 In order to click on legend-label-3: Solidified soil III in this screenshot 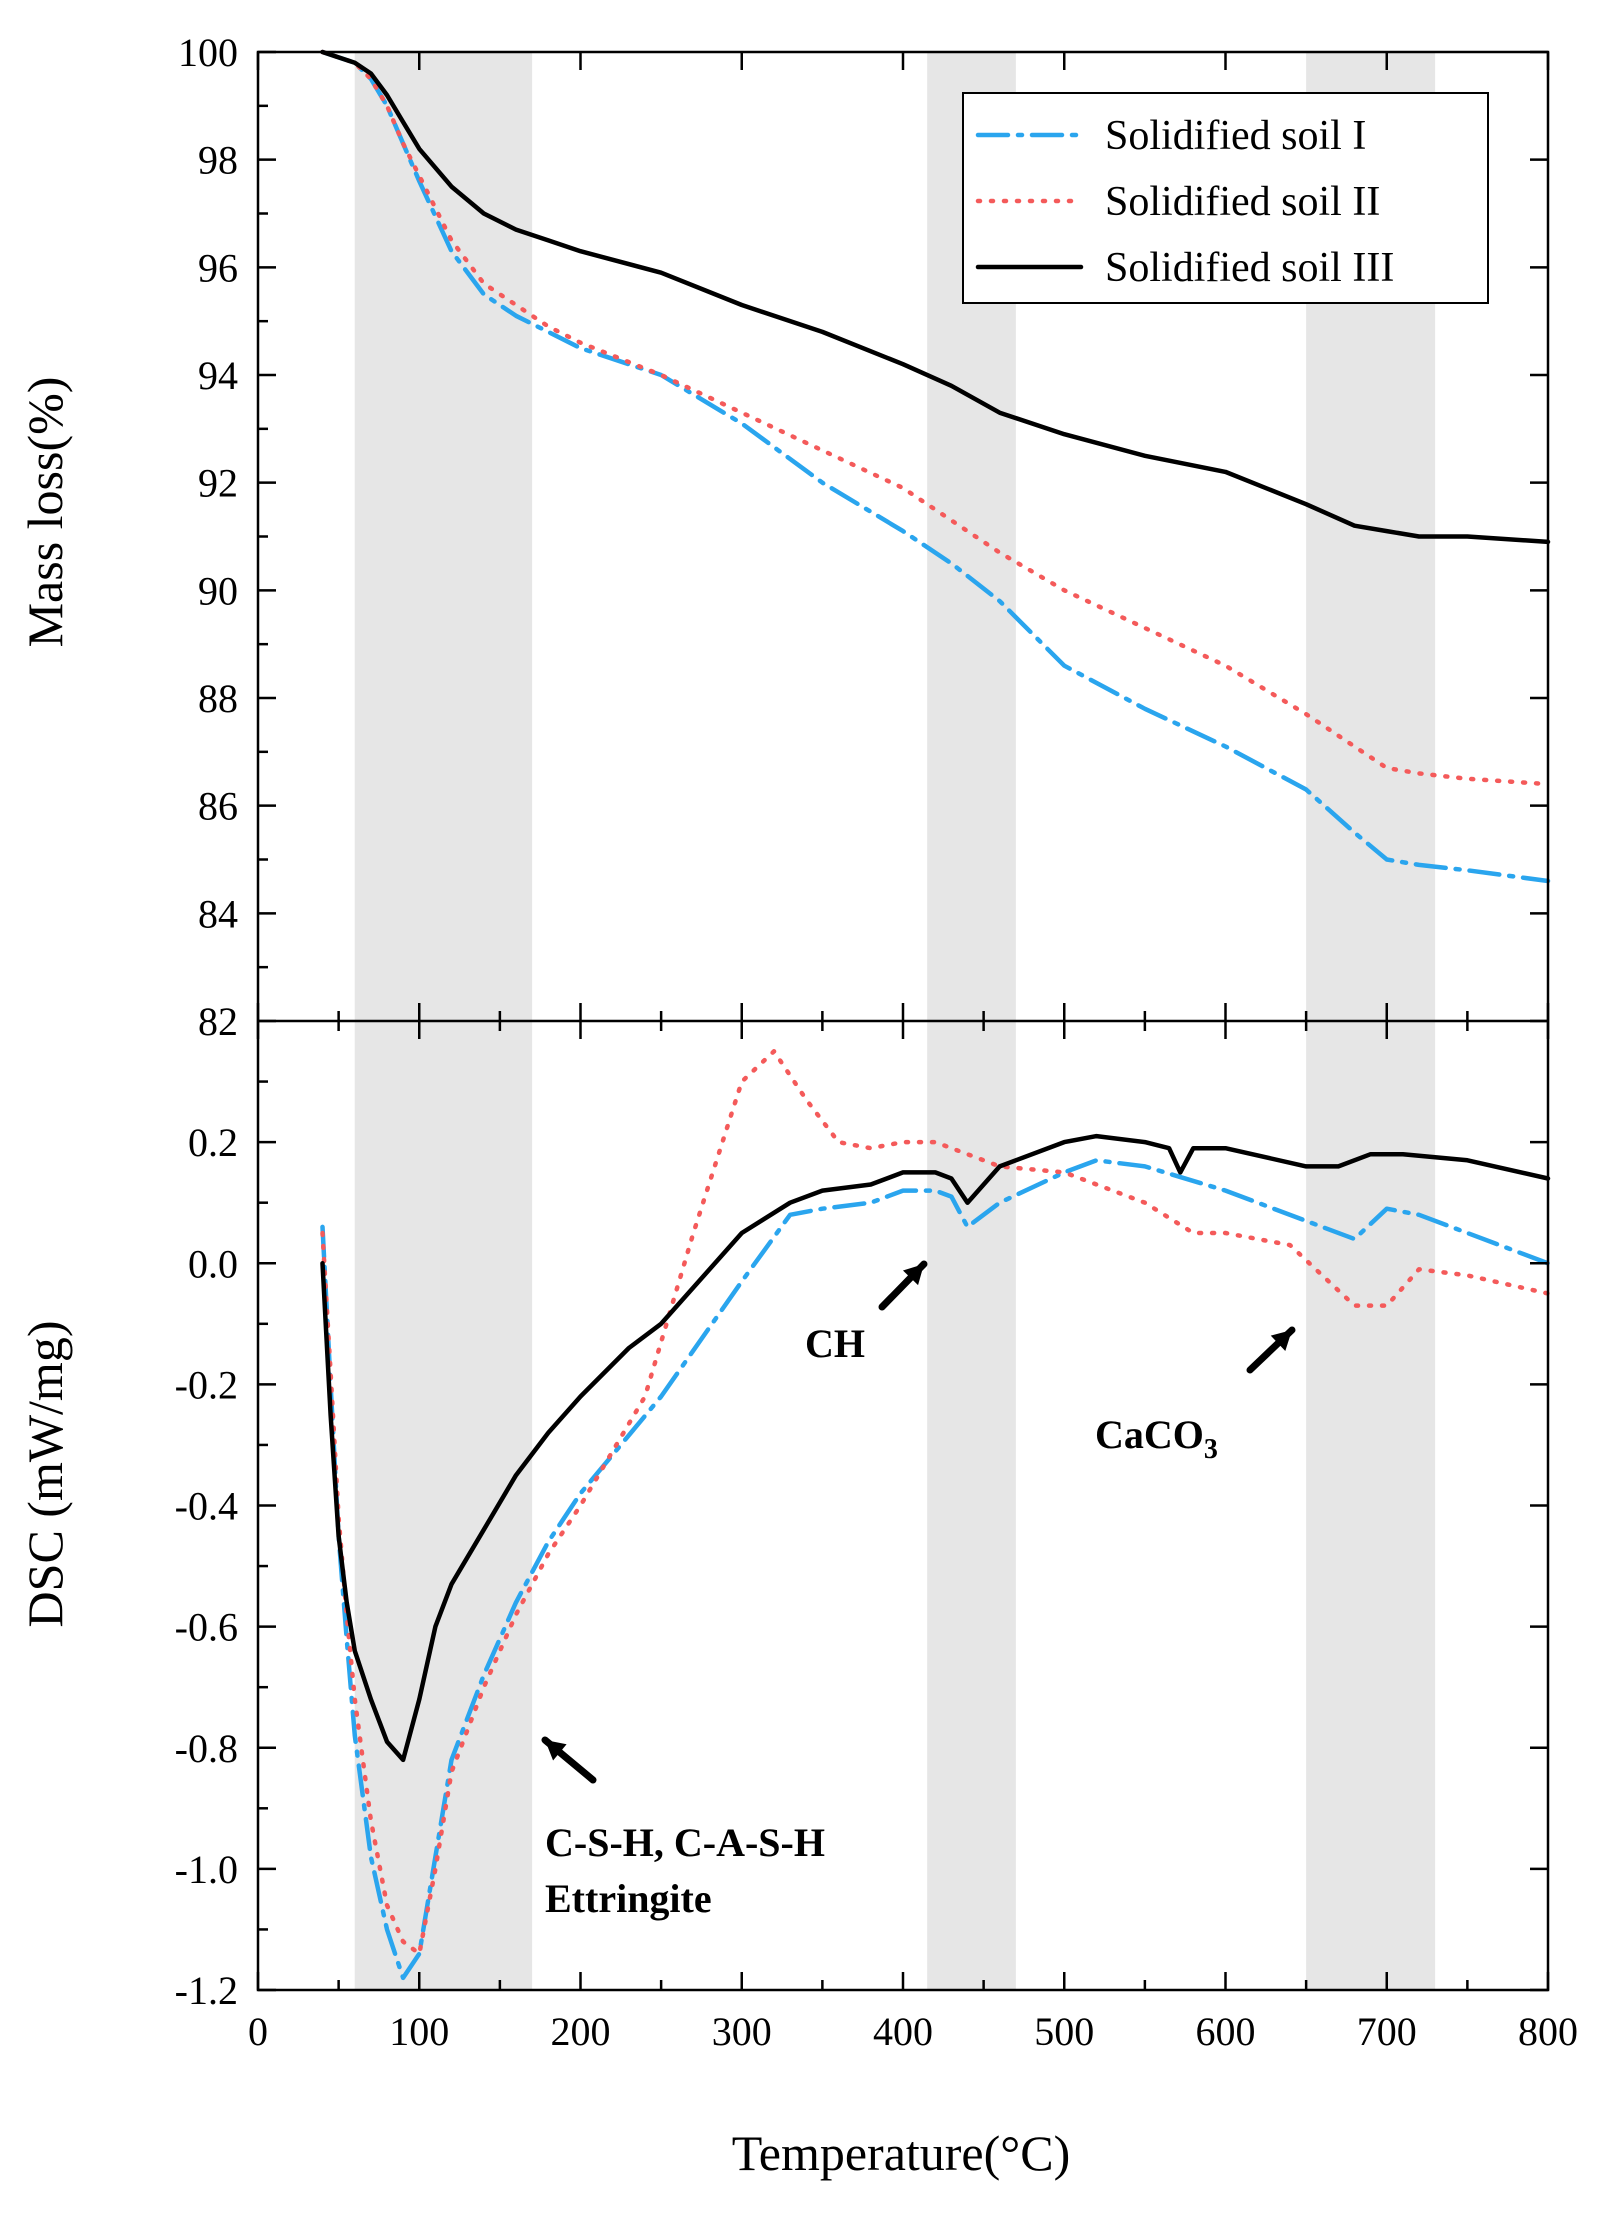, I will do `click(1249, 268)`.